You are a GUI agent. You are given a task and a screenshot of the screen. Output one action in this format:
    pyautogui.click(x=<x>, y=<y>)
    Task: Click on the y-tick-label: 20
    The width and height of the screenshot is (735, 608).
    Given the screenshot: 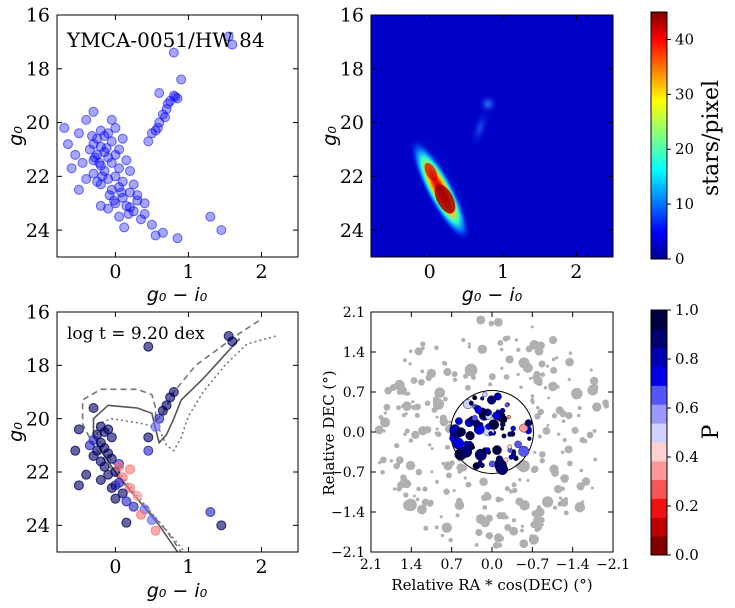 What is the action you would take?
    pyautogui.click(x=38, y=123)
    